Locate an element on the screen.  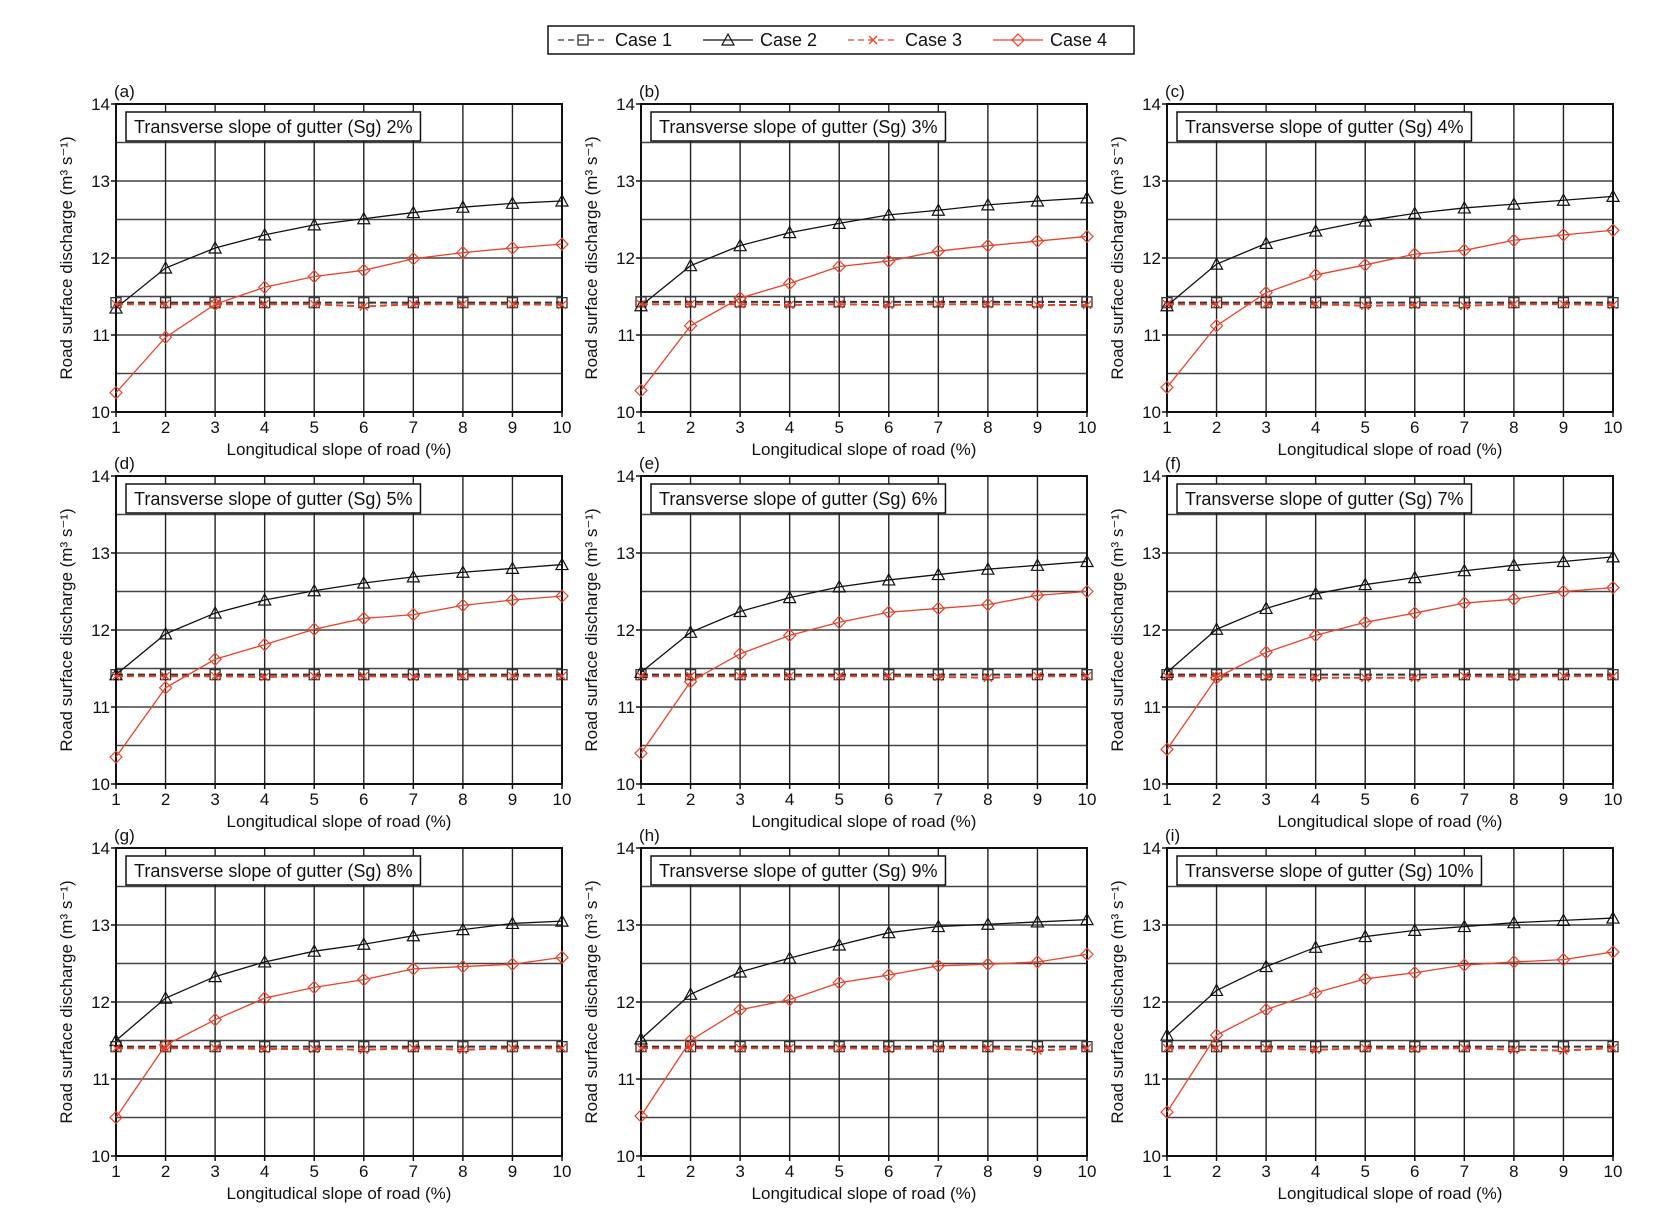
panel-title: Transverse slope of gutter (Sg) 2% is located at coordinates (273, 127).